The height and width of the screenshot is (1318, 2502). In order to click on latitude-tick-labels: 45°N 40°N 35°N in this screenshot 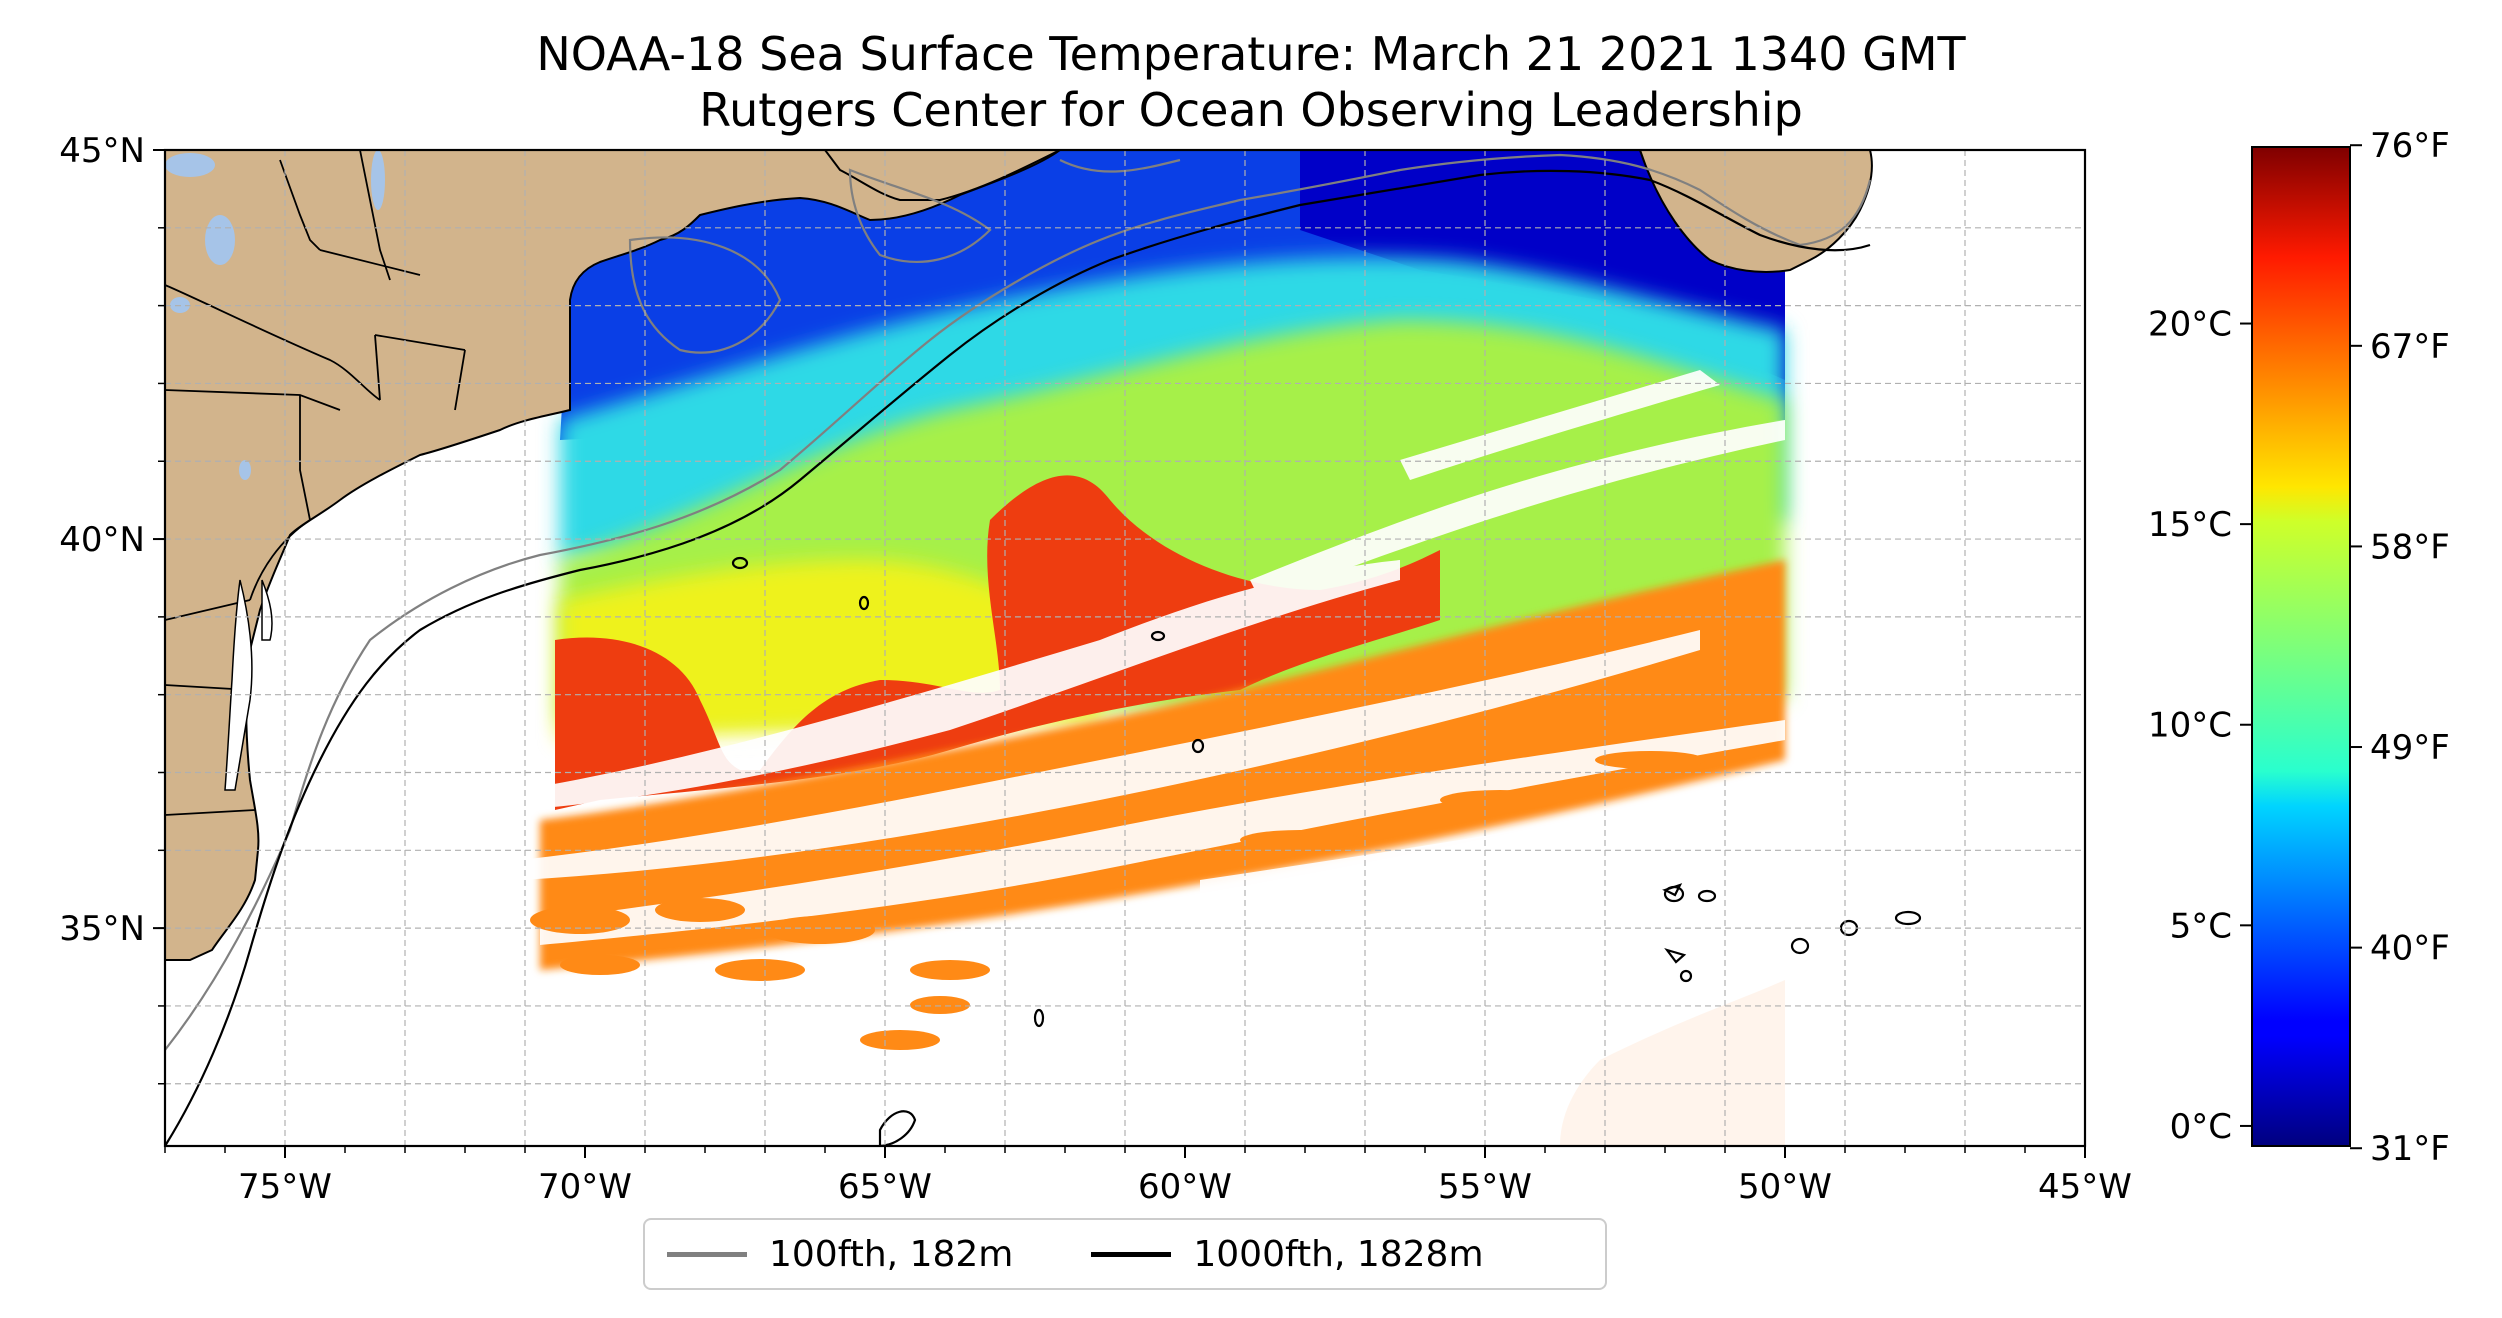, I will do `click(102, 540)`.